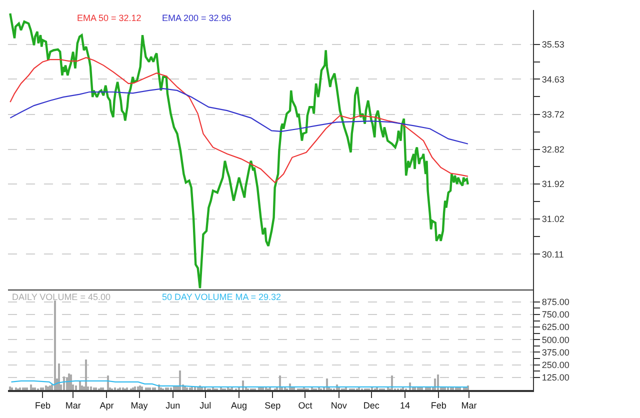 The image size is (640, 418). What do you see at coordinates (197, 18) in the screenshot?
I see `text: EMA 200 = 32.96` at bounding box center [197, 18].